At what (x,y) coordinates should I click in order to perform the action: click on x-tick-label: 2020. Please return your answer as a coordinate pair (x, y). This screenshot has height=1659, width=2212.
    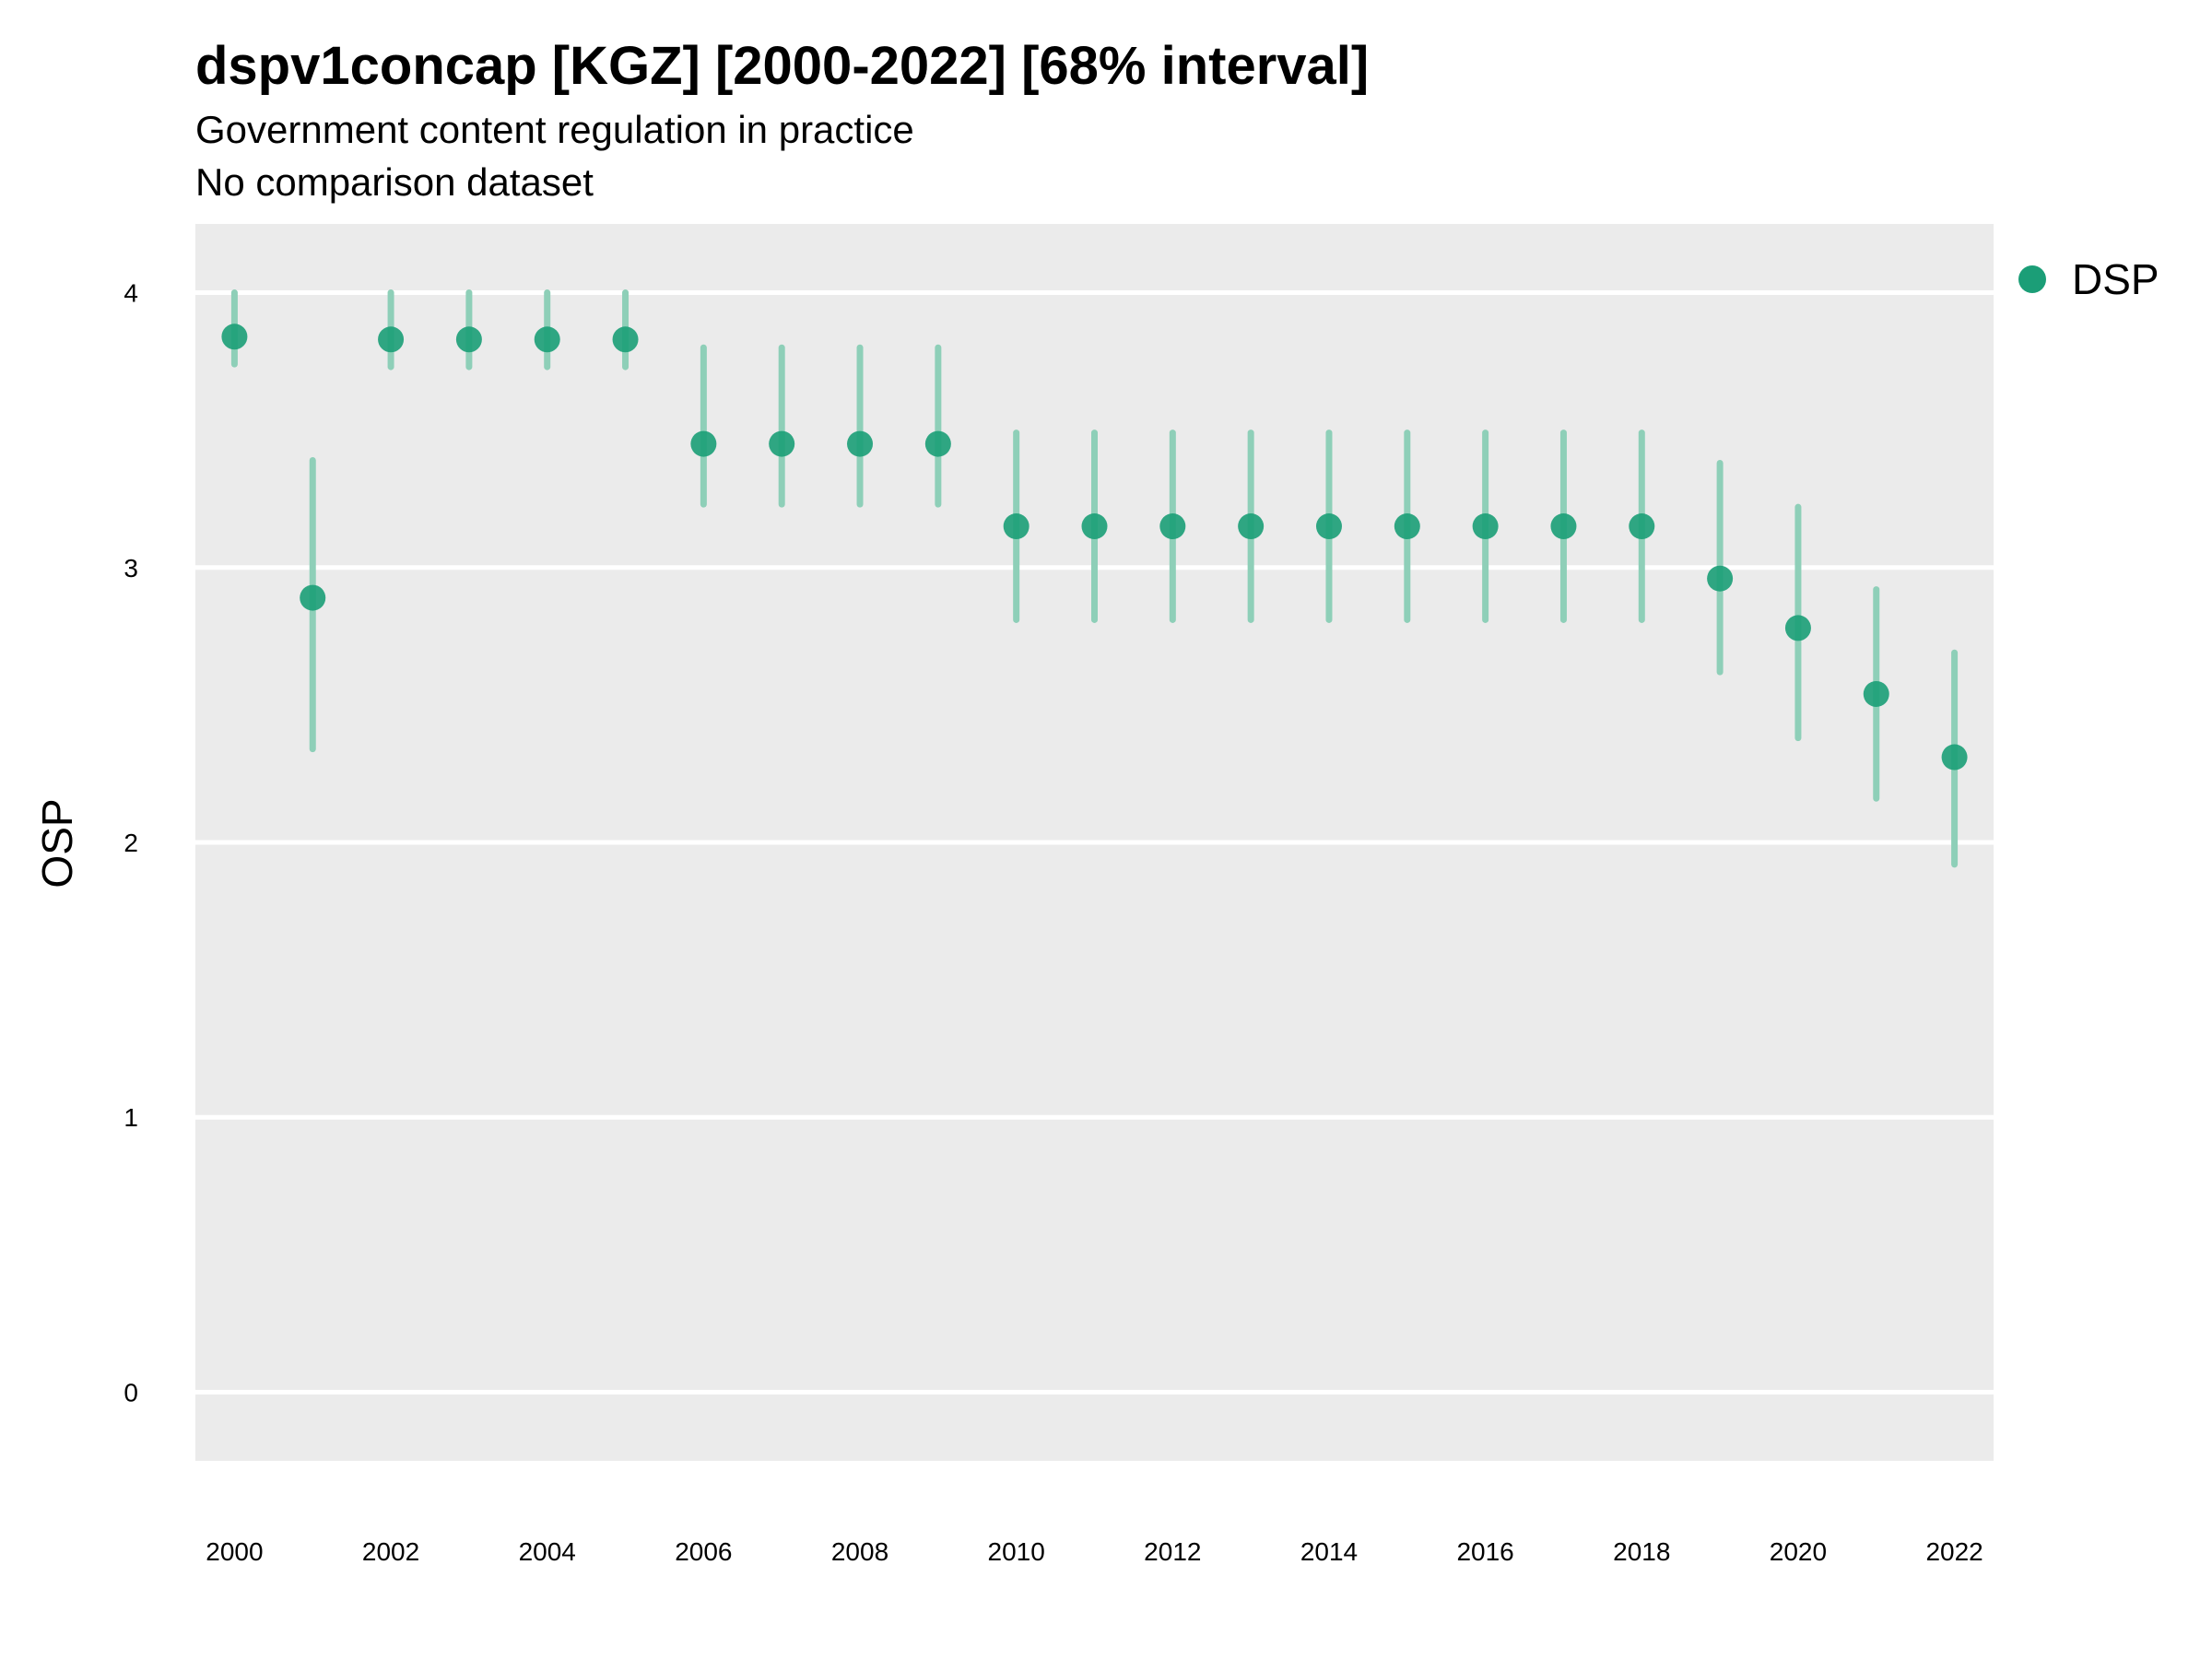
    Looking at the image, I should click on (1798, 1551).